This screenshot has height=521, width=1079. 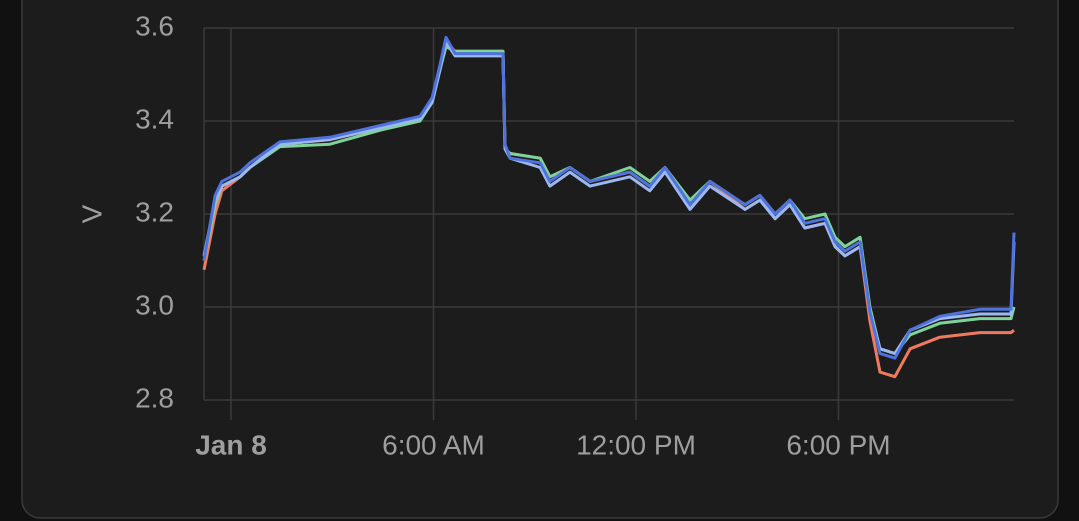 I want to click on x-tick-label: 6:00 PM, so click(x=838, y=444).